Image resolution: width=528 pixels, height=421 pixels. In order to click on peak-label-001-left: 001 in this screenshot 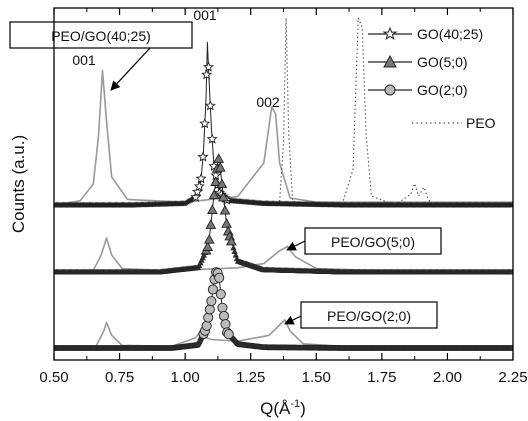, I will do `click(84, 60)`.